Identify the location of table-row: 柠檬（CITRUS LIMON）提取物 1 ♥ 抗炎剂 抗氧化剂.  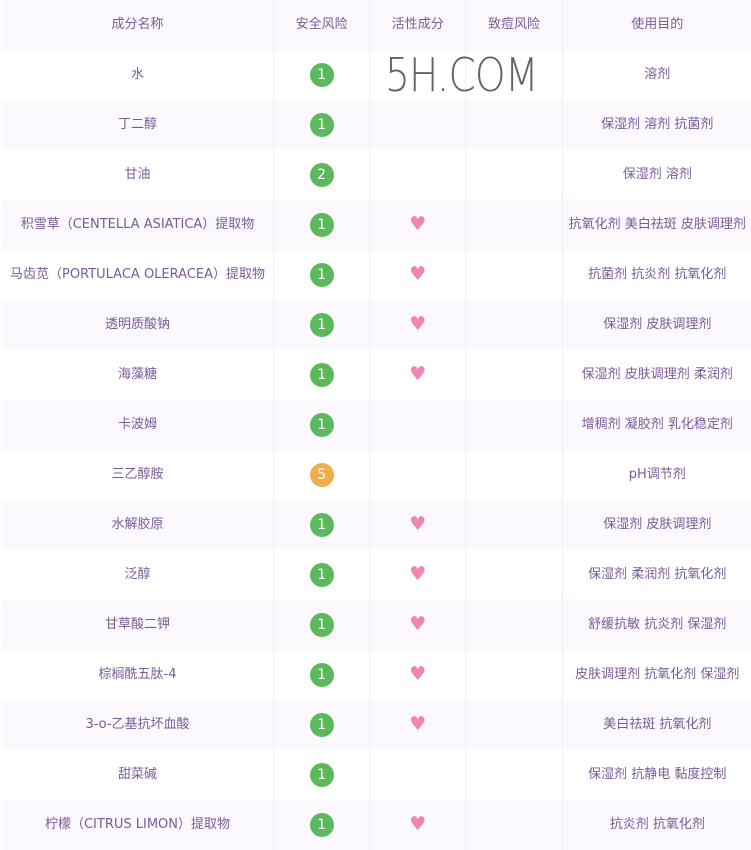
(376, 825).